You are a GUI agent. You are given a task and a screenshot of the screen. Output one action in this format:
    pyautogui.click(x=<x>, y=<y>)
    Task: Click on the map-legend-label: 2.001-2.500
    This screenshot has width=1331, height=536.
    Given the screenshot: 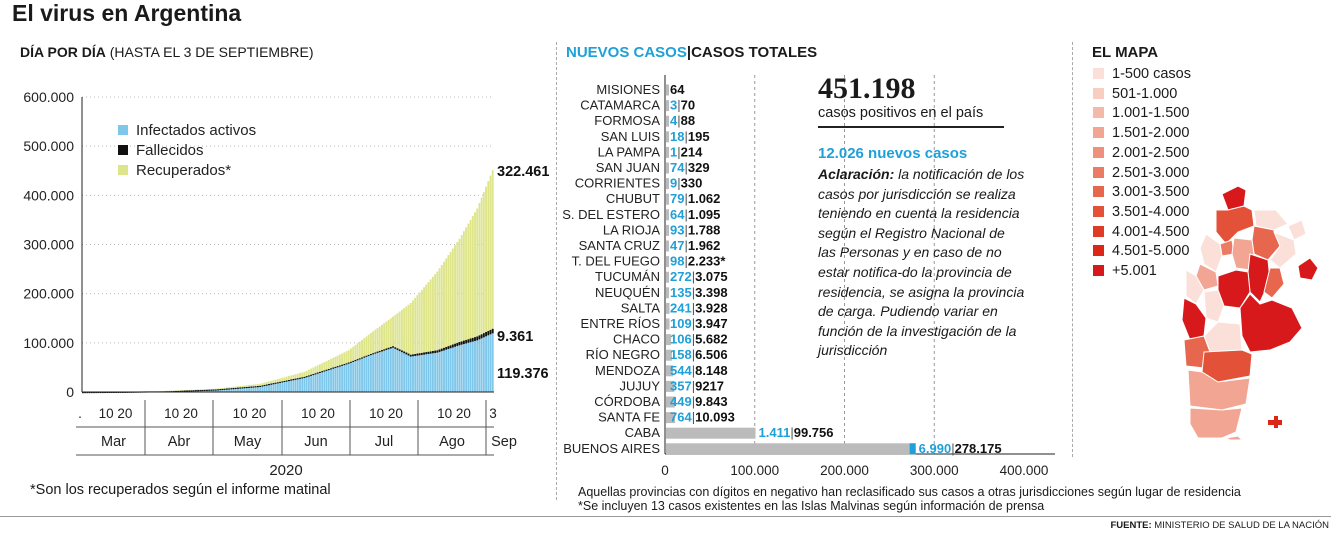 What is the action you would take?
    pyautogui.click(x=1151, y=152)
    